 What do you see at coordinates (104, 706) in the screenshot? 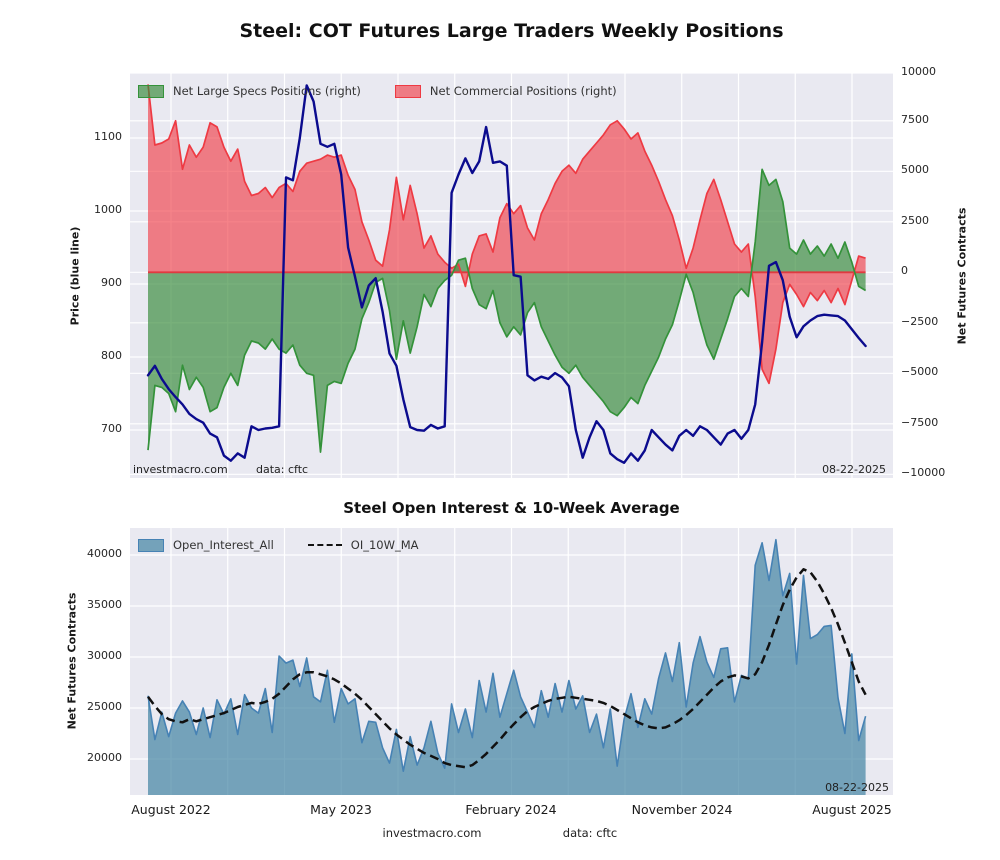
I see `bottom-ytick: 25000` at bounding box center [104, 706].